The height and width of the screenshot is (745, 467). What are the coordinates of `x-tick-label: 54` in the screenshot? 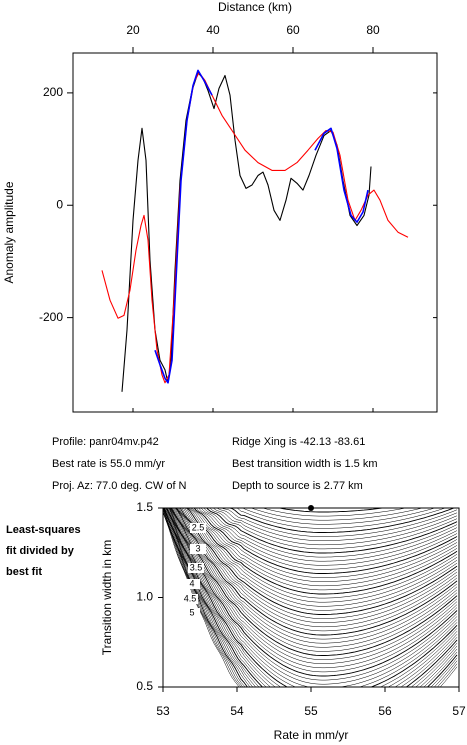 It's located at (237, 711).